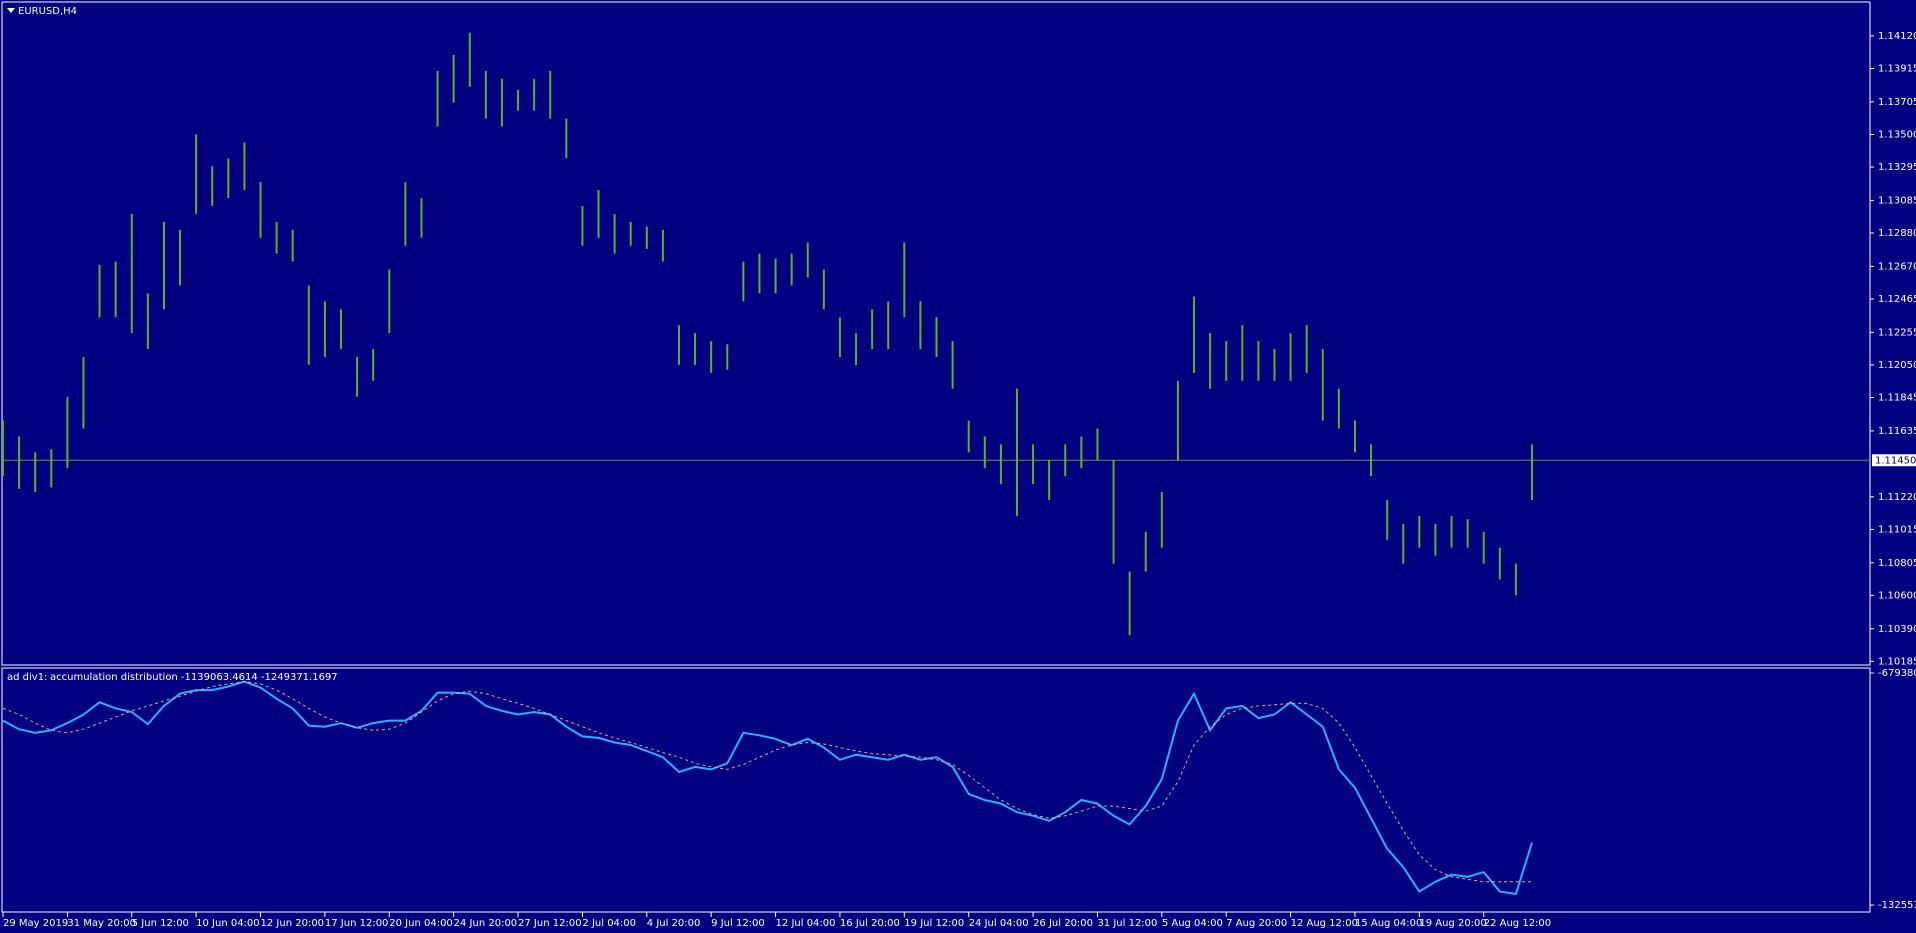 The width and height of the screenshot is (1916, 933). I want to click on x-tick-label: 20 Jun 04:00, so click(421, 923).